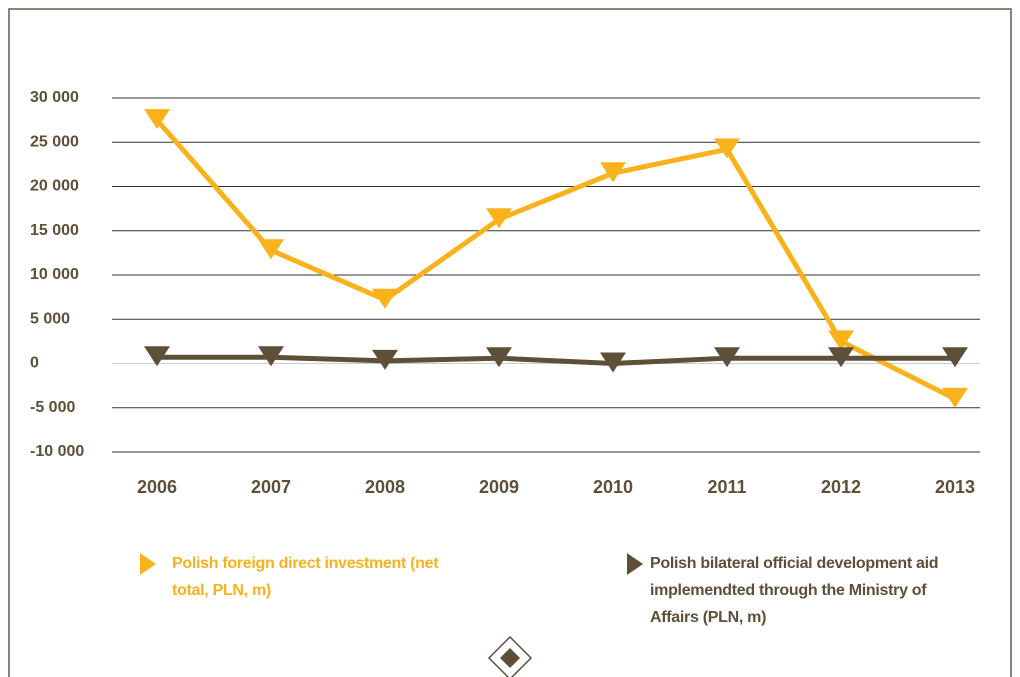 This screenshot has width=1020, height=677. I want to click on y-tick-label: -5 000, so click(52, 407).